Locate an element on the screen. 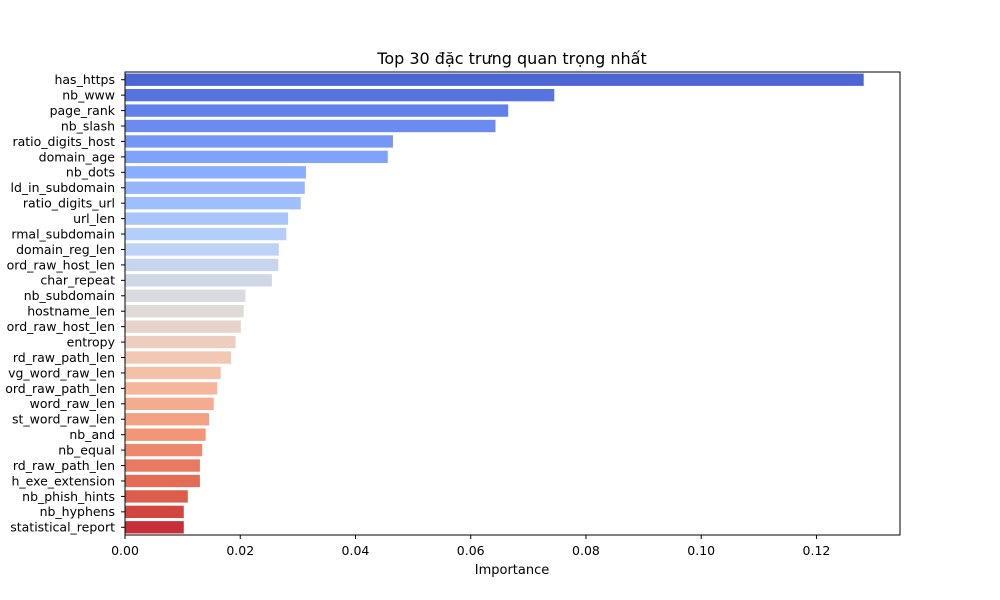 This screenshot has width=1000, height=600. x-axis-ticks: 0.00 0.02 0.04 0.06 0.08 0.10 0.12 is located at coordinates (470, 546).